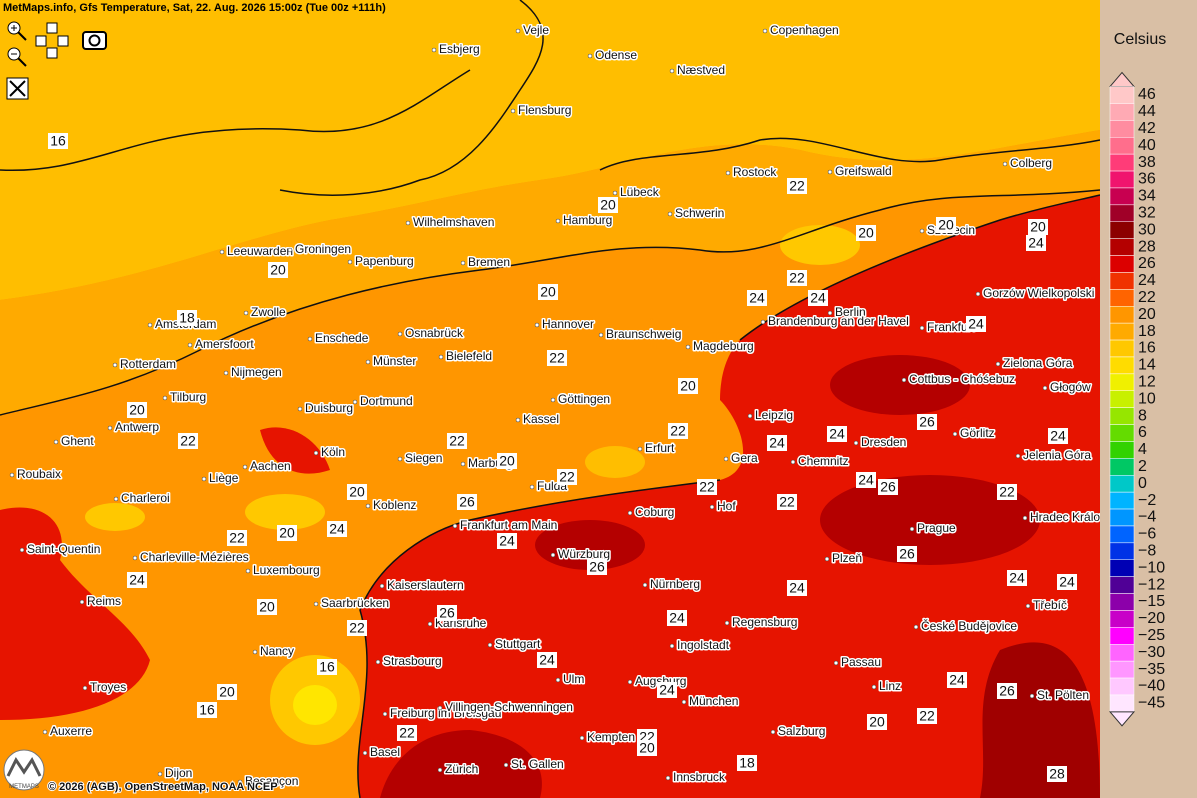 The image size is (1197, 798). I want to click on city-label: Enschede, so click(342, 338).